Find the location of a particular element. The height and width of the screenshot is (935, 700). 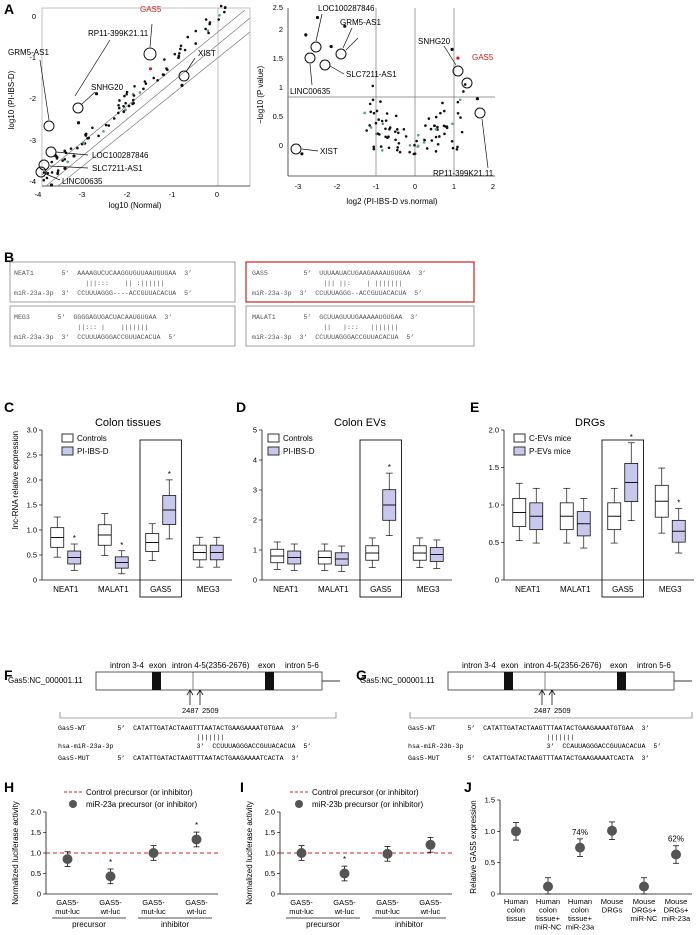

diagonal-upper is located at coordinates (143, 92).